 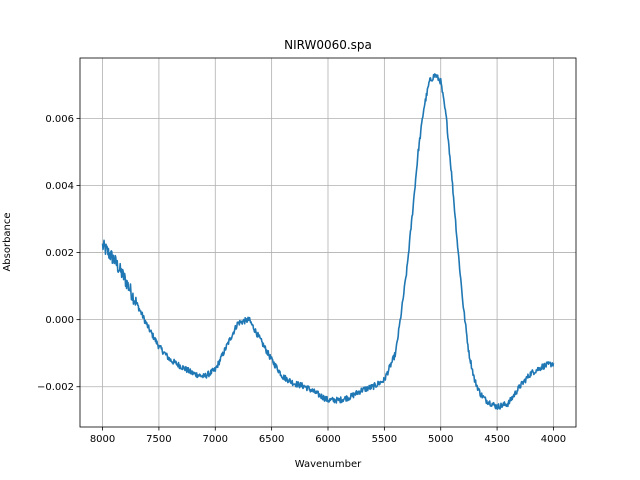 What do you see at coordinates (328, 464) in the screenshot?
I see `x-axis-label: Wavenumber` at bounding box center [328, 464].